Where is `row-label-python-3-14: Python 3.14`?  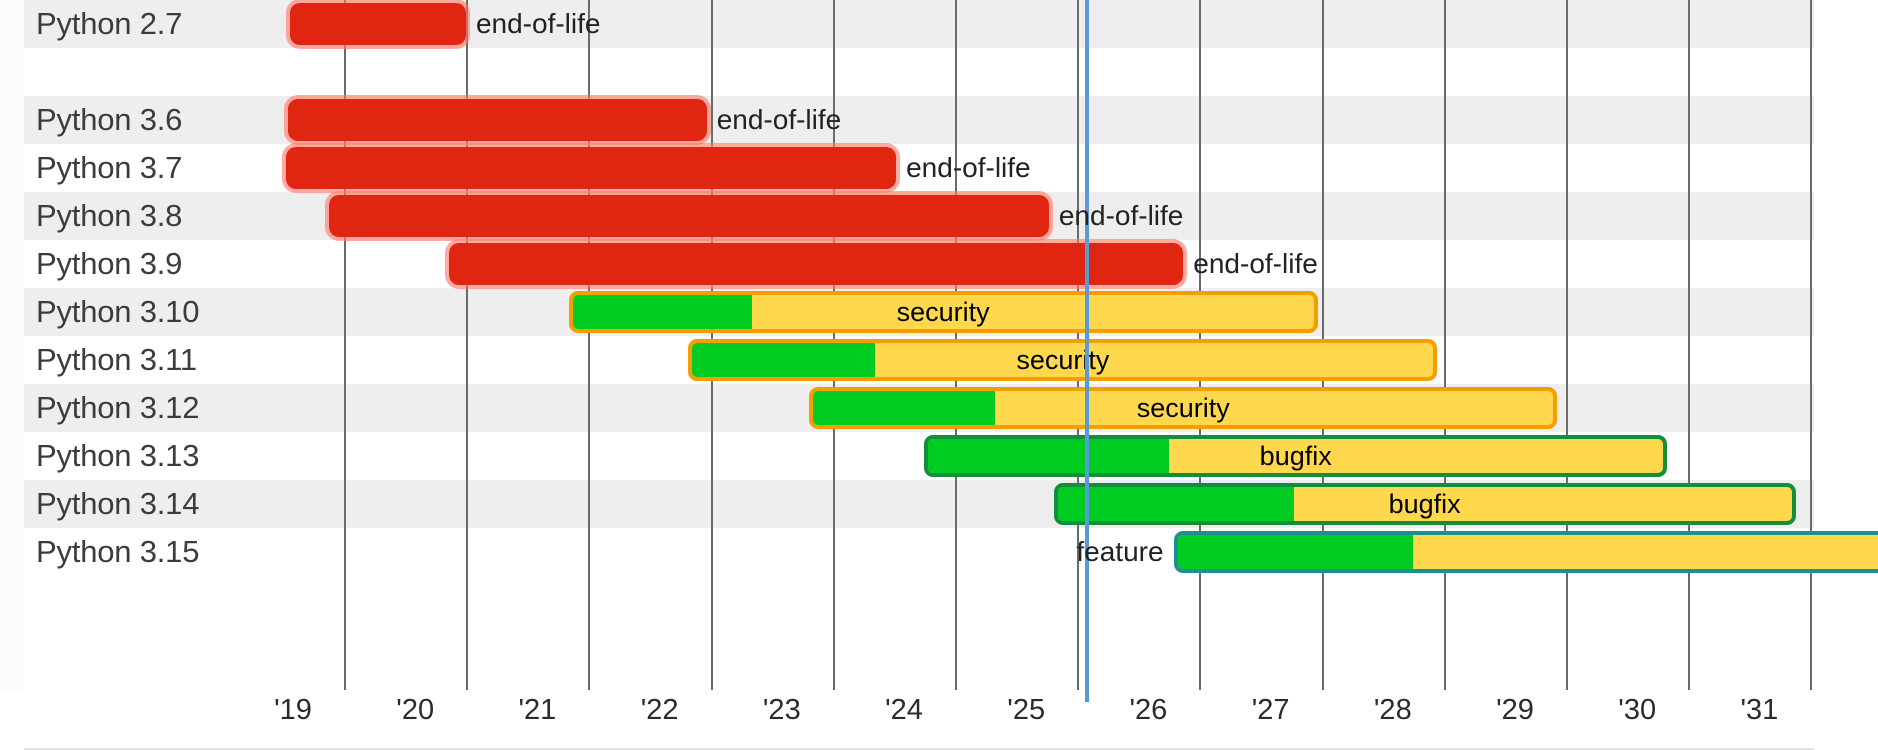 row-label-python-3-14: Python 3.14 is located at coordinates (118, 503).